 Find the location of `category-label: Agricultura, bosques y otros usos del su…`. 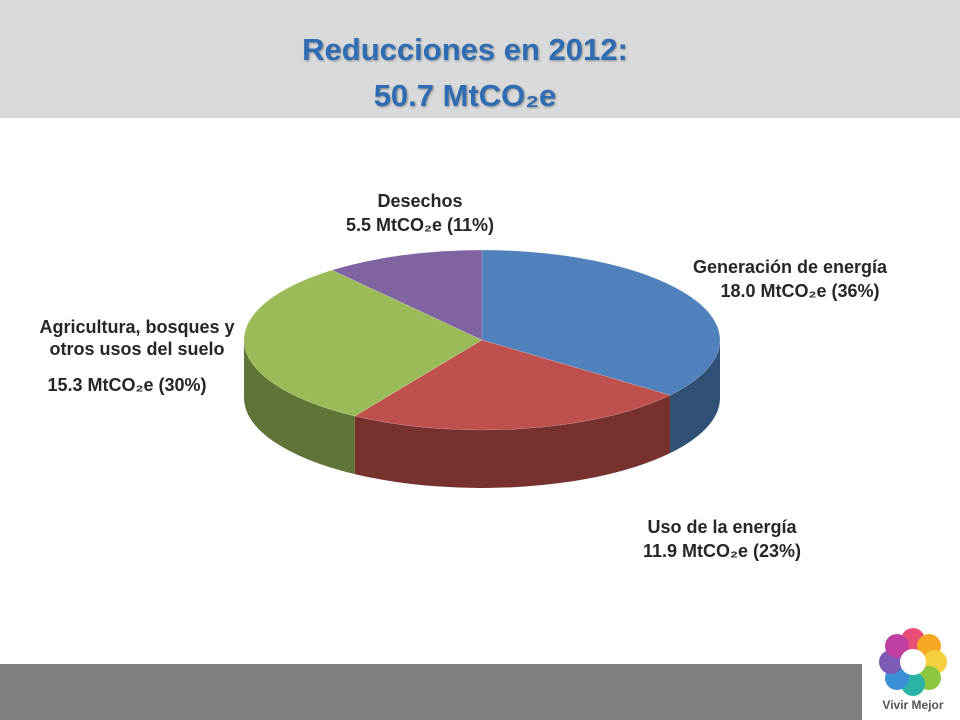

category-label: Agricultura, bosques y otros usos del su… is located at coordinates (137, 338).